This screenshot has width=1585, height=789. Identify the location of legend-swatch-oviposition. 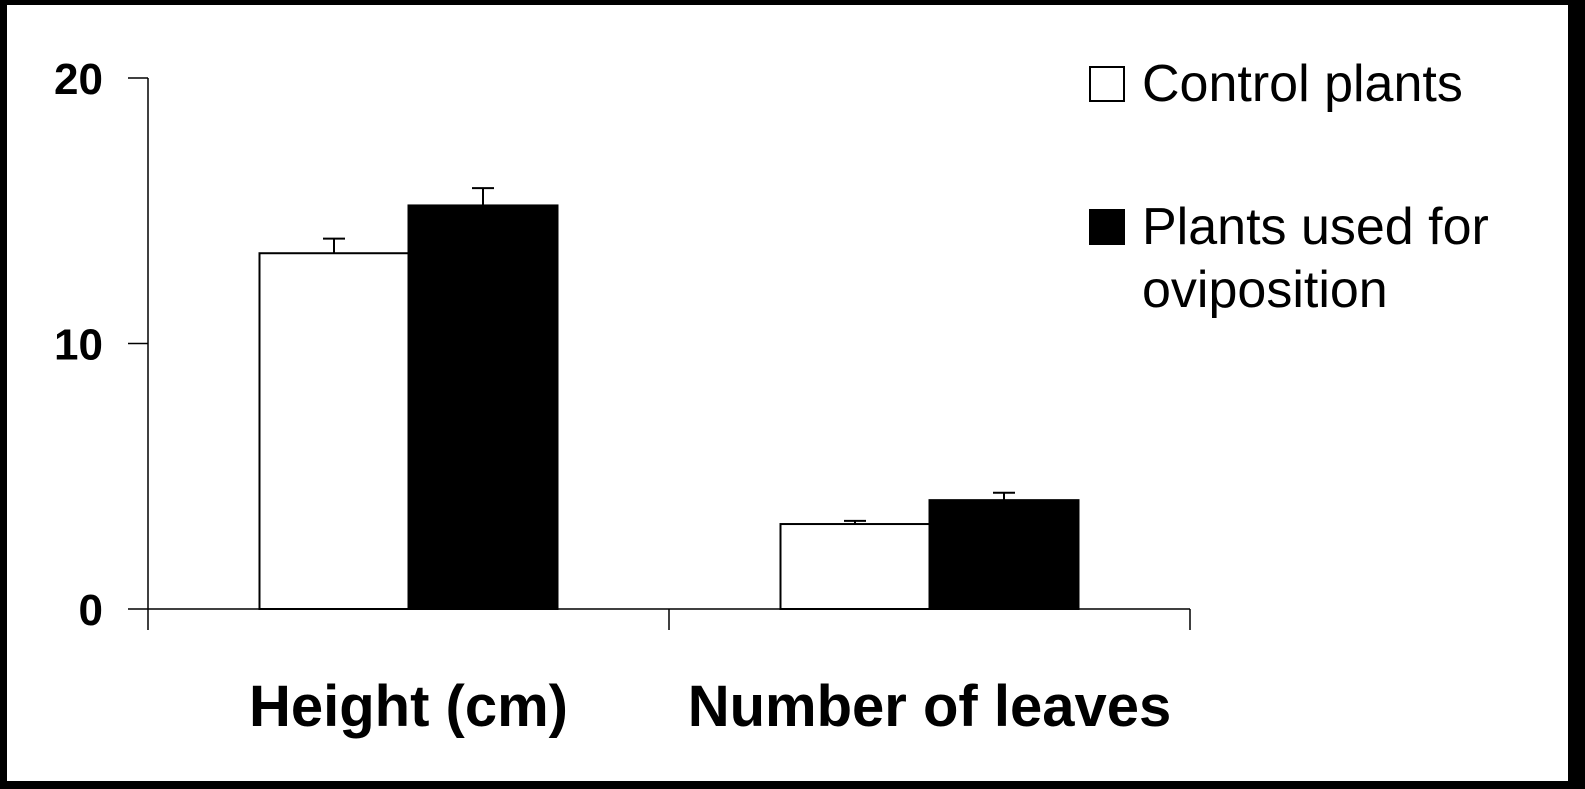
(1107, 227).